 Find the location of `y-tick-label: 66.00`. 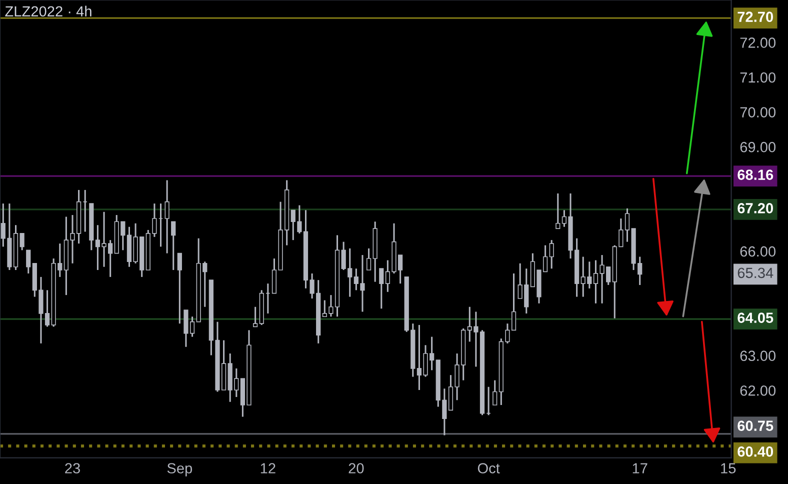

y-tick-label: 66.00 is located at coordinates (758, 251).